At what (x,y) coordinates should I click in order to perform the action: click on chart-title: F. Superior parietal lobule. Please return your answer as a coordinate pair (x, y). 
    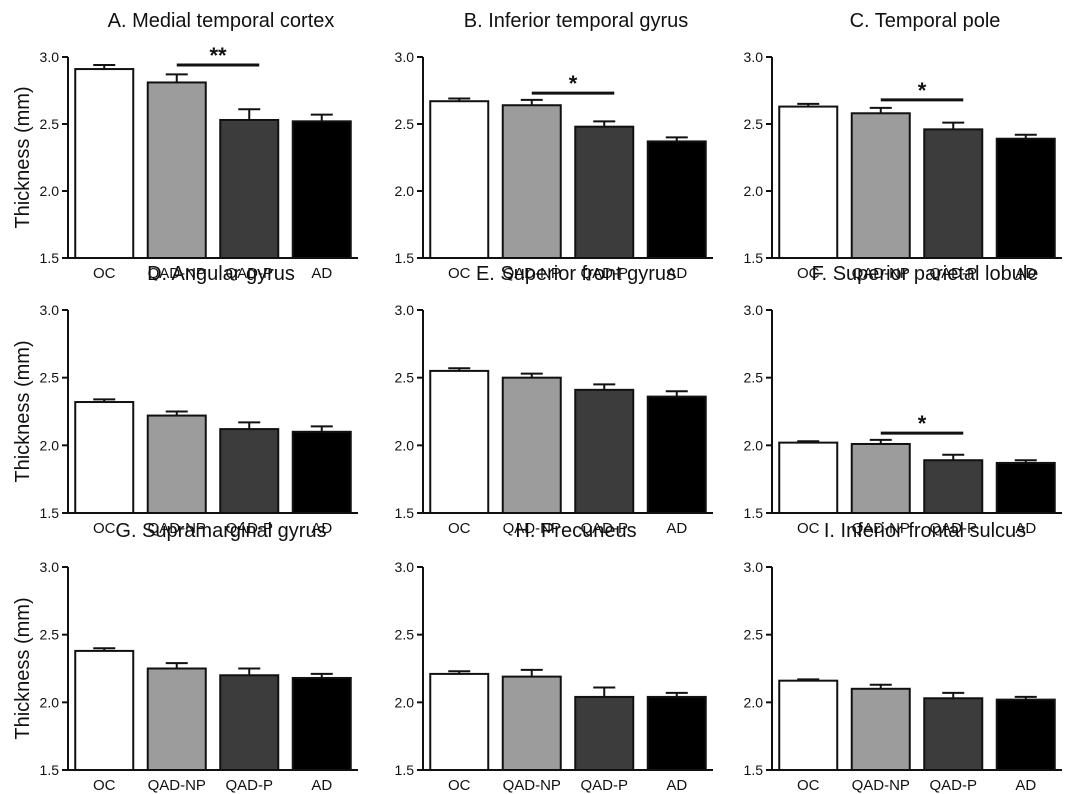
    Looking at the image, I should click on (925, 274).